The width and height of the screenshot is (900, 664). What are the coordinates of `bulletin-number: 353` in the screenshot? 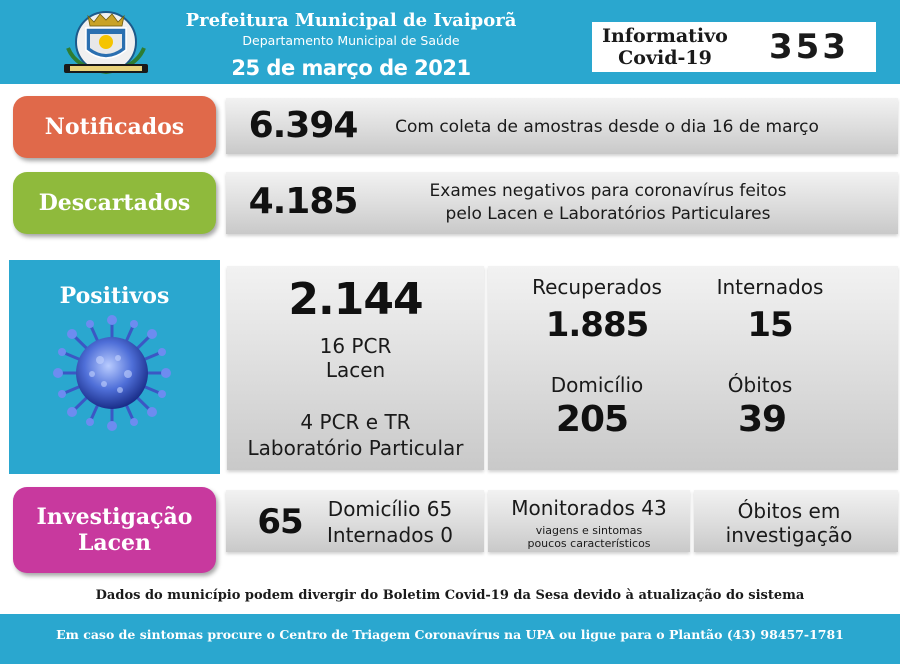 It's located at (809, 47).